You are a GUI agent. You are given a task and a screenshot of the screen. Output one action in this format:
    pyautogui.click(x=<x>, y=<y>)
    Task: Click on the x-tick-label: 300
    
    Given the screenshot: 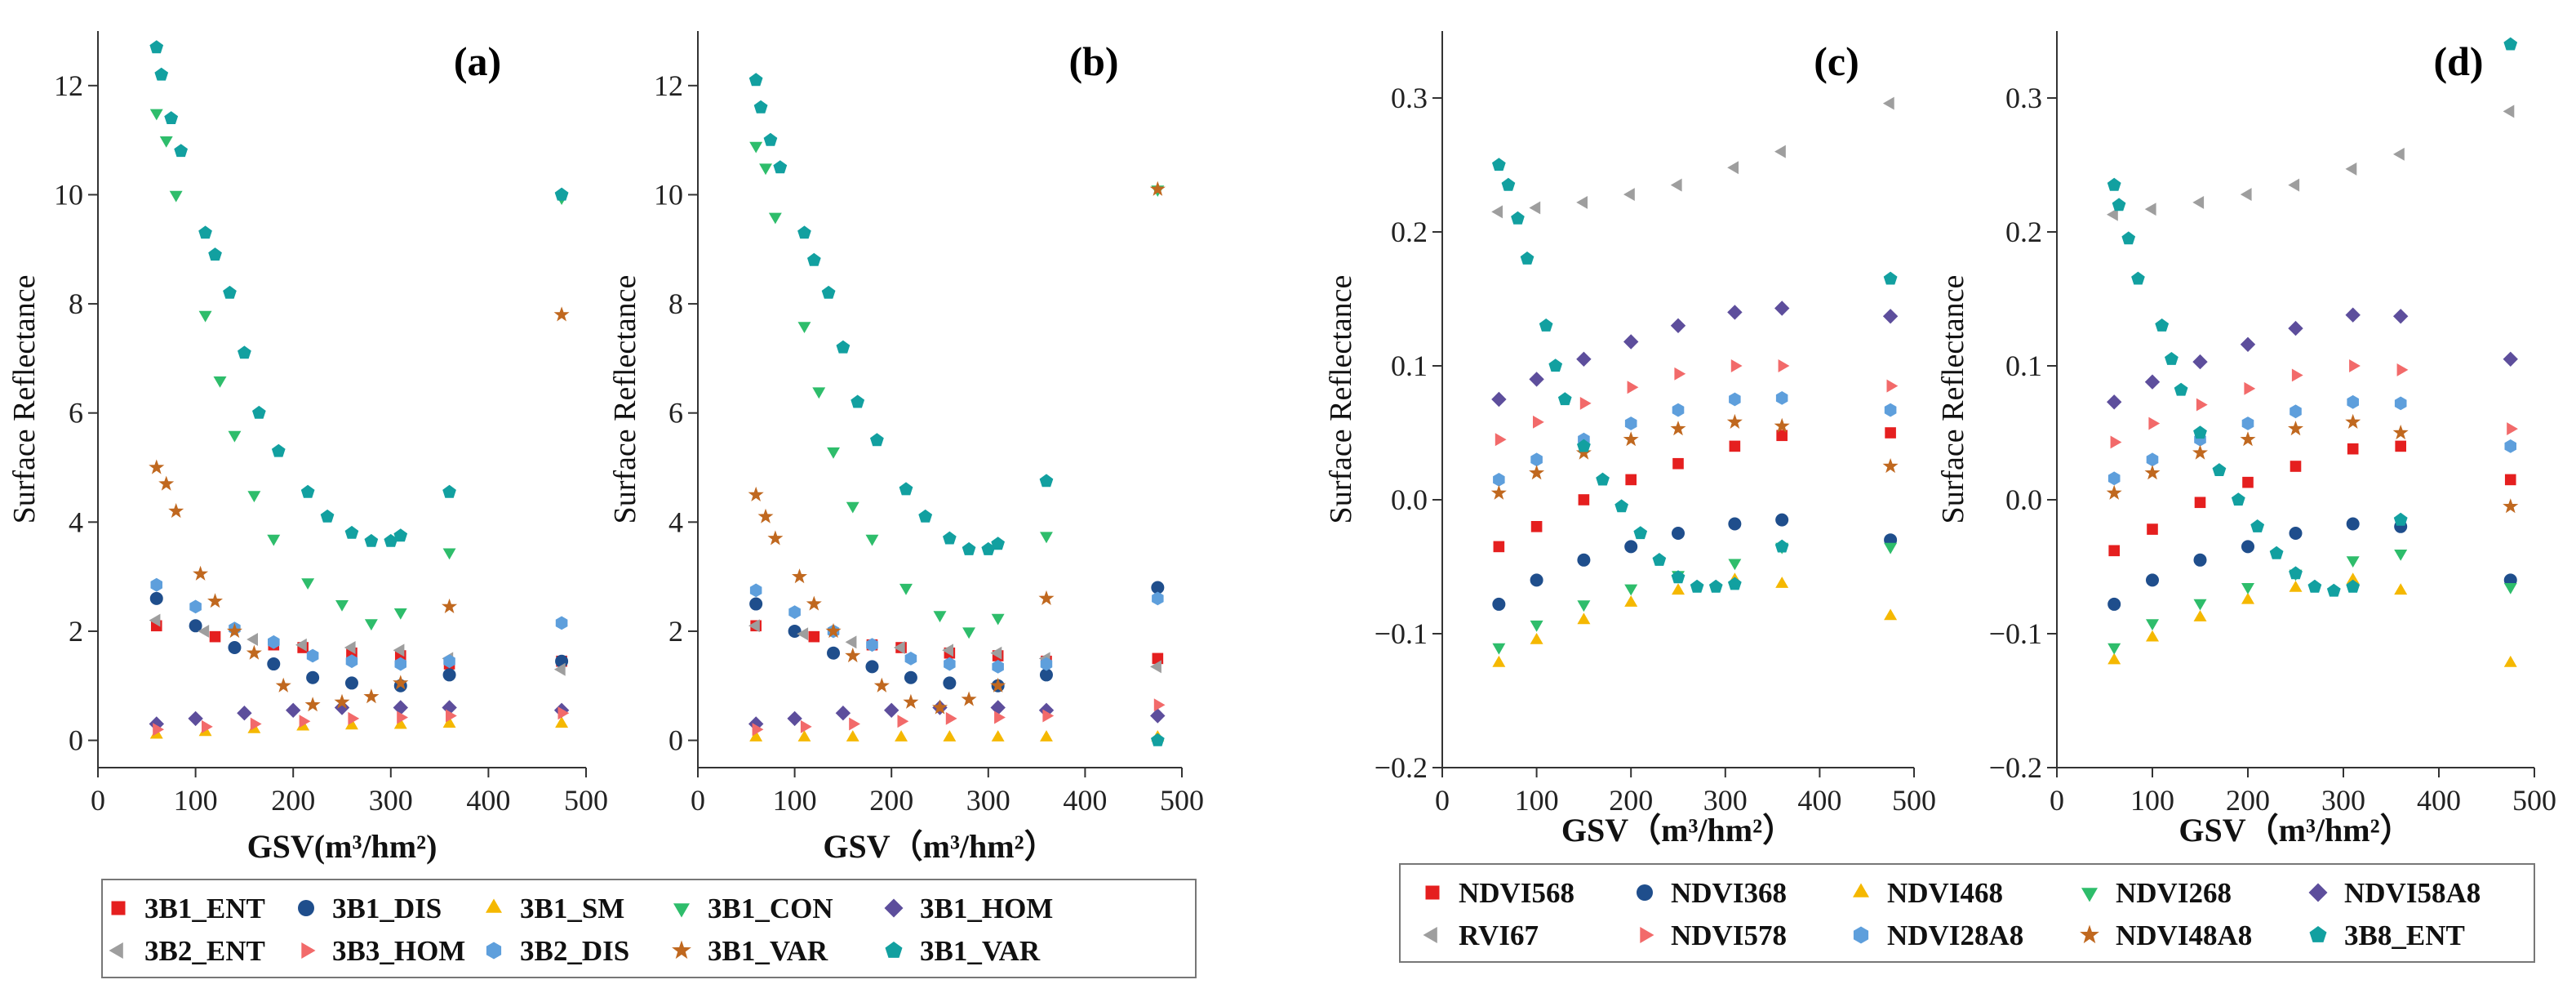 What is the action you would take?
    pyautogui.click(x=2343, y=800)
    